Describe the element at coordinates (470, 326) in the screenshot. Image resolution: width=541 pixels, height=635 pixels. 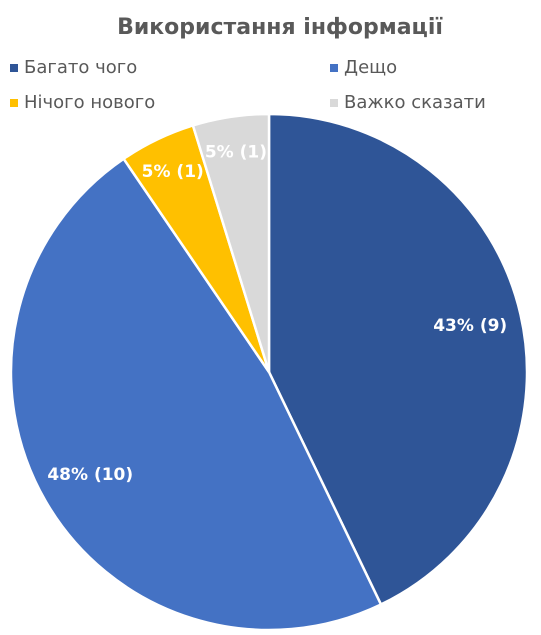
I see `data-label: 43% (9)` at that location.